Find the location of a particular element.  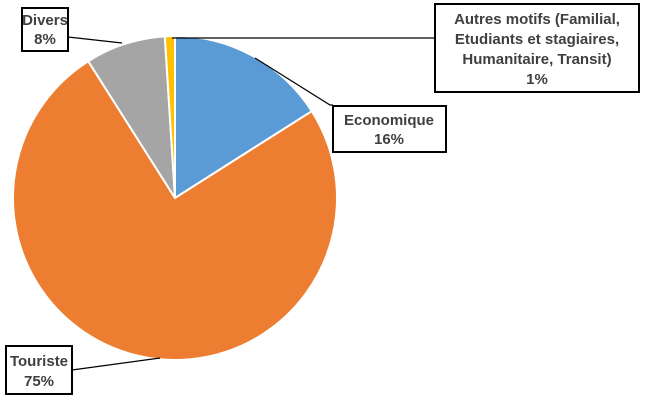

leader-line-touriste is located at coordinates (116, 364).